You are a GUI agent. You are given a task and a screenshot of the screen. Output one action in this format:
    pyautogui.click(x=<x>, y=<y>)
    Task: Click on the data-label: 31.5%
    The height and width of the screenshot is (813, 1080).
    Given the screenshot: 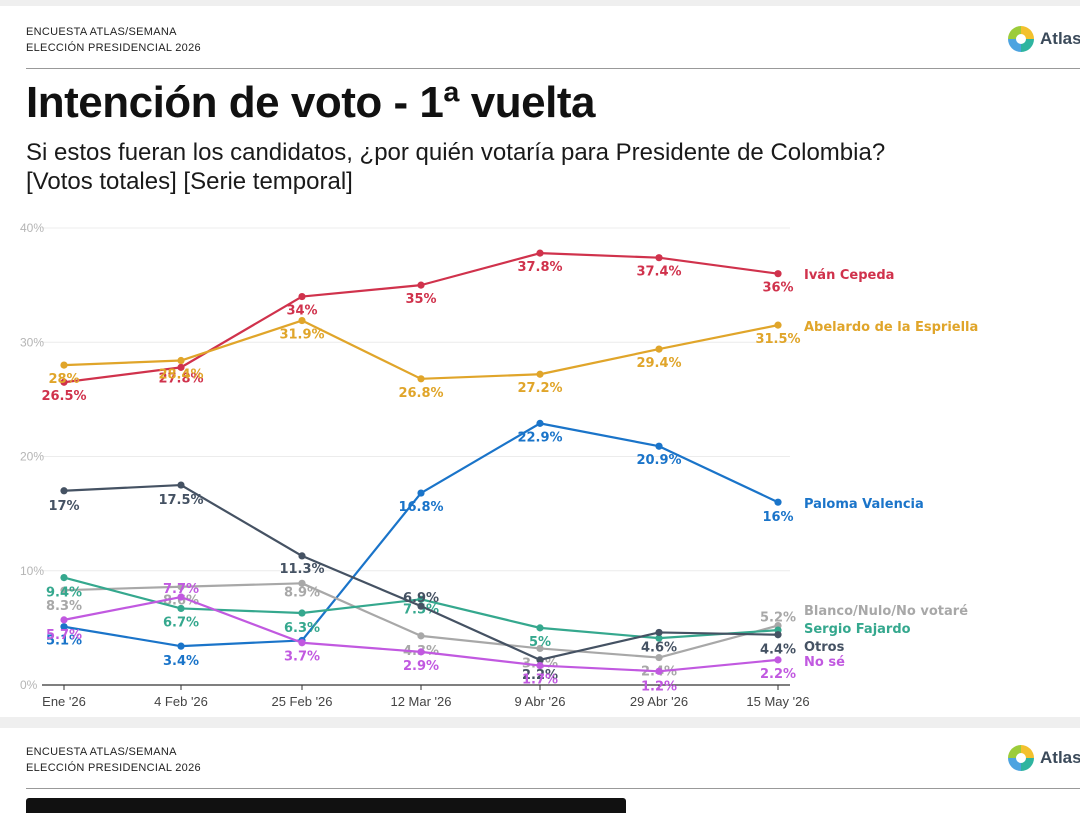 What is the action you would take?
    pyautogui.click(x=777, y=339)
    